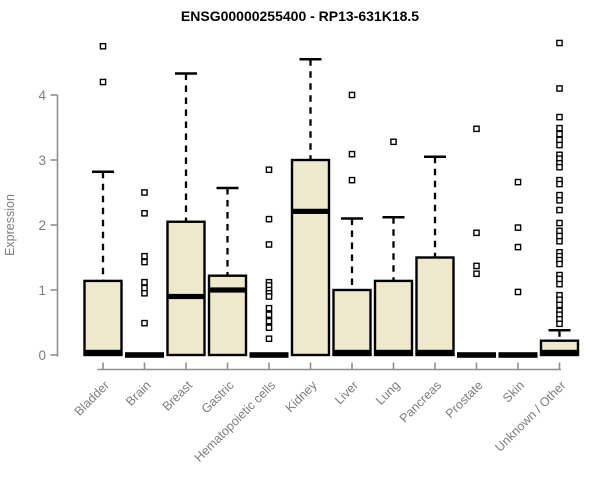 The image size is (600, 500). Describe the element at coordinates (518, 268) in the screenshot. I see `box-group-skin` at that location.